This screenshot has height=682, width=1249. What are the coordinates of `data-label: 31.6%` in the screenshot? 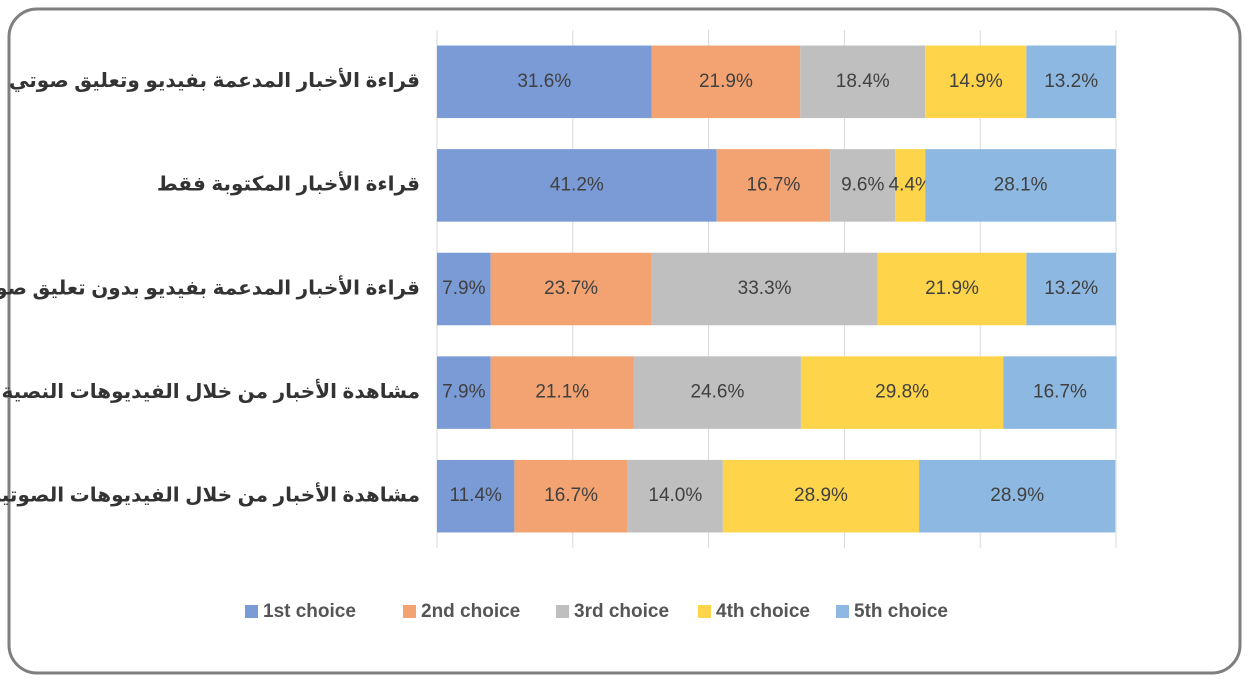 It's located at (544, 81).